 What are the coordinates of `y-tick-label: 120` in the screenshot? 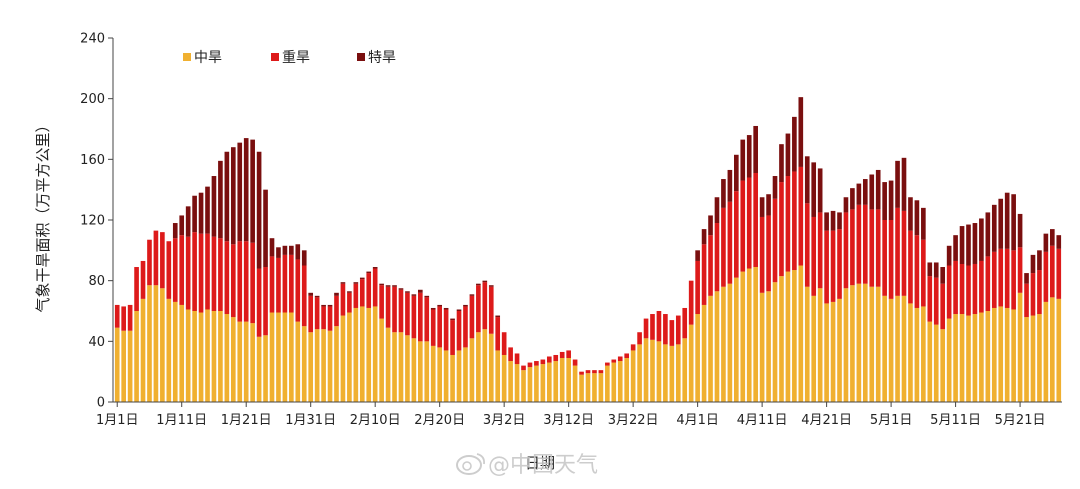 It's located at (92, 221).